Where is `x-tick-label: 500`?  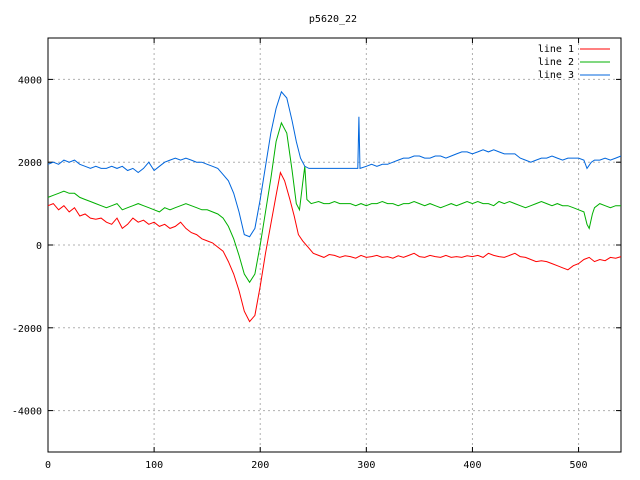
x-tick-label: 500 is located at coordinates (579, 465).